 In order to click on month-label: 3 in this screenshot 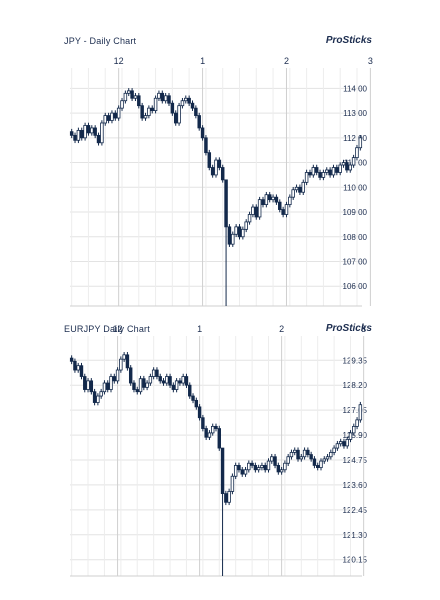, I will do `click(370, 61)`.